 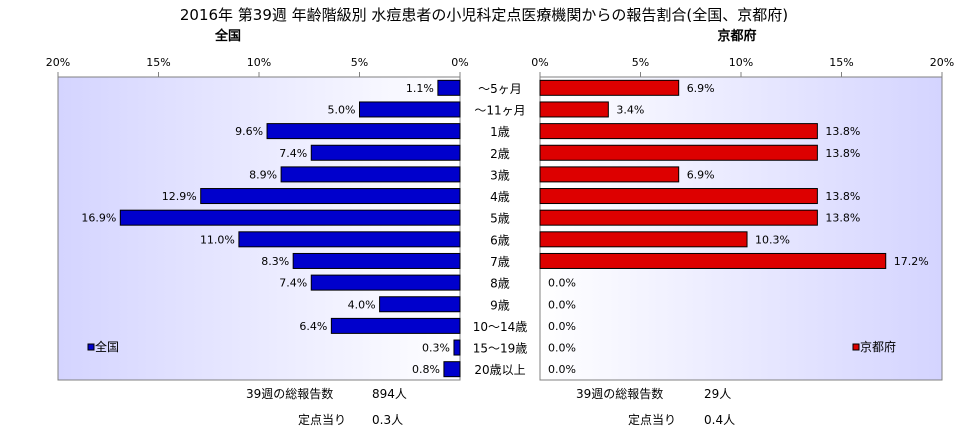 What do you see at coordinates (420, 88) in the screenshot?
I see `data-label-national: 1.1%` at bounding box center [420, 88].